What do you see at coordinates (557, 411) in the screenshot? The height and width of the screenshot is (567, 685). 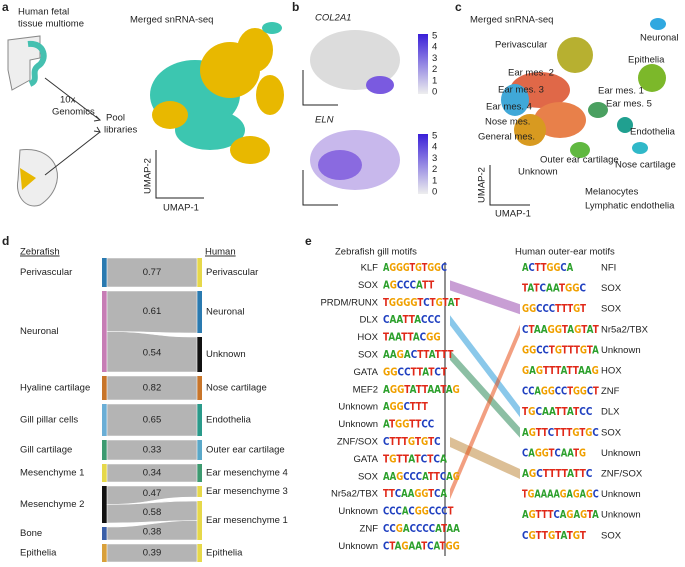 I see `motif-sequence: TGCAATTATCC` at bounding box center [557, 411].